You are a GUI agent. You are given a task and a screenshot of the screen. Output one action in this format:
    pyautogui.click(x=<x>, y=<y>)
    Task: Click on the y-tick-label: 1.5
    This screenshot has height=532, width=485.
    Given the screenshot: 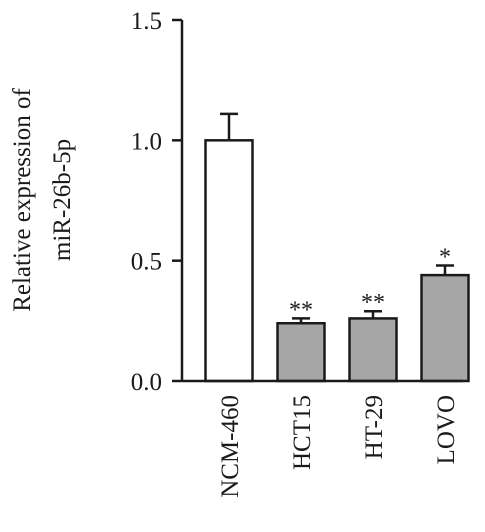 What is the action you would take?
    pyautogui.click(x=146, y=21)
    